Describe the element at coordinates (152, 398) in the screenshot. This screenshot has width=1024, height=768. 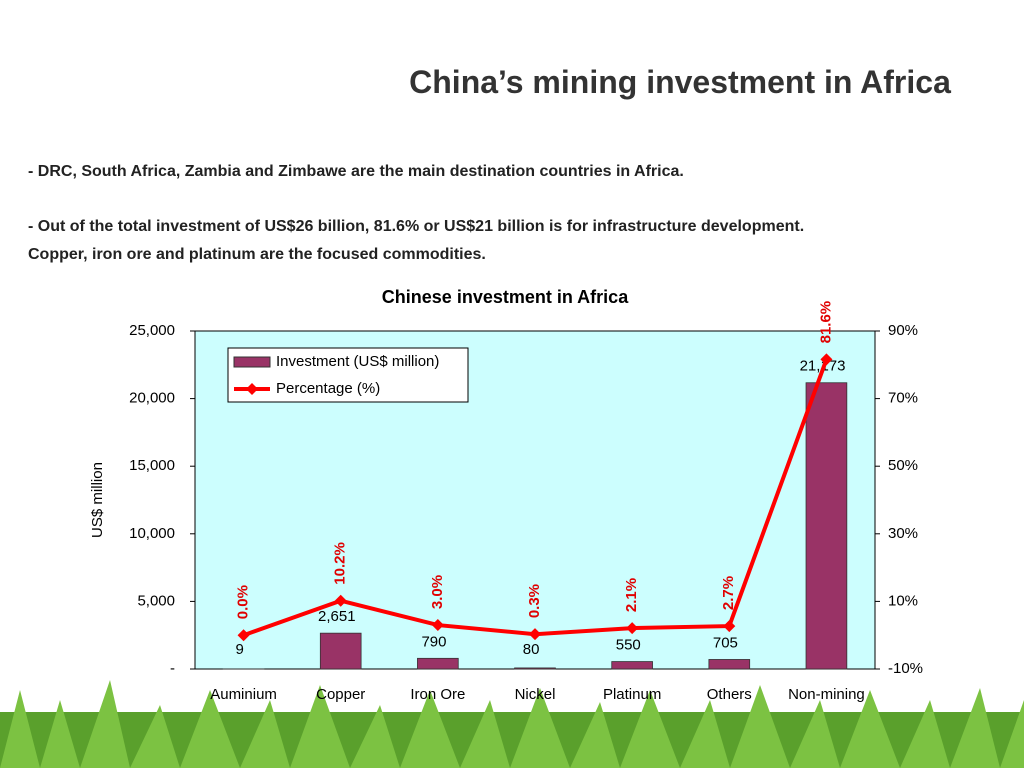
I see `y-tick-label: 20,000` at that location.